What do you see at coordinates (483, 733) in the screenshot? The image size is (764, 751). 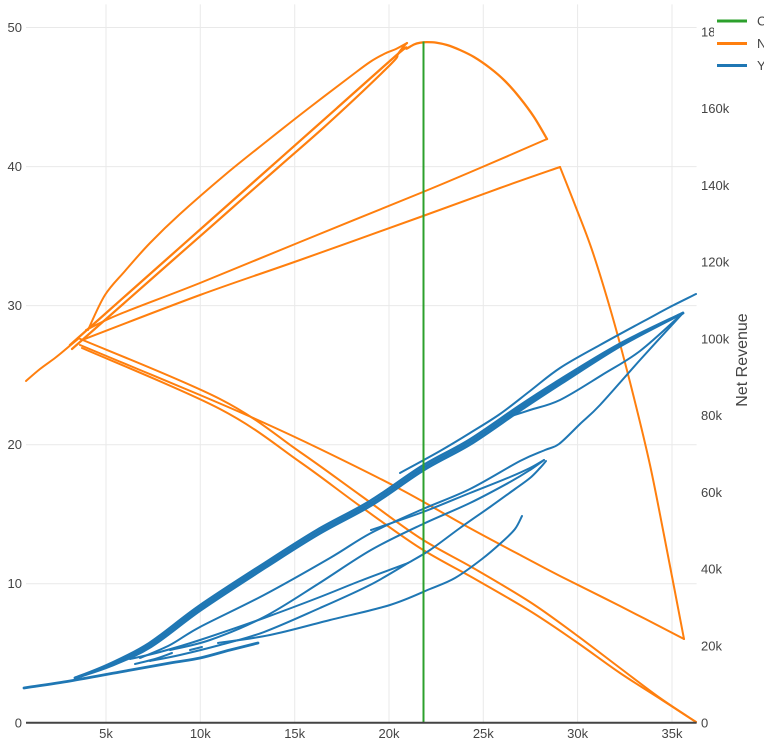 I see `svg-text: 25k` at bounding box center [483, 733].